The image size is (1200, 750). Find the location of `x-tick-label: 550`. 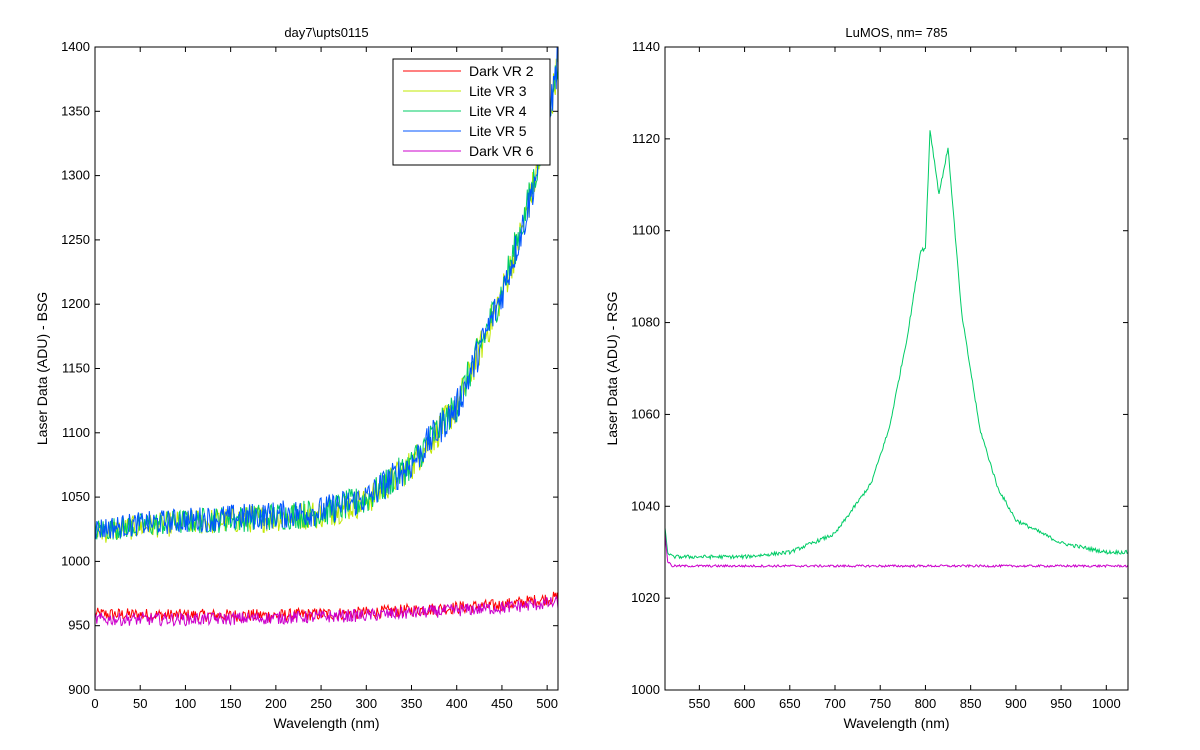

x-tick-label: 550 is located at coordinates (700, 703).